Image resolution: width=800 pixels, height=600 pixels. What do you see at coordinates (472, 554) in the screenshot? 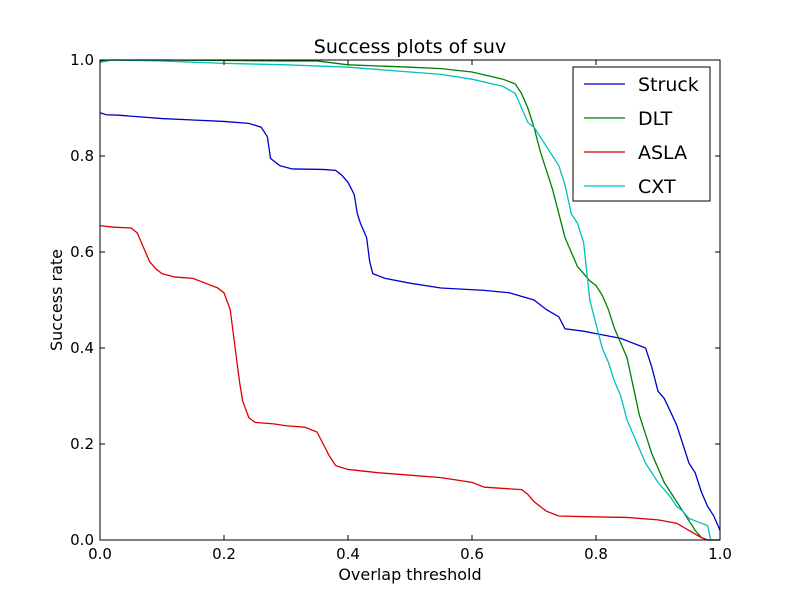
I see `x-tick-label: 0.6` at bounding box center [472, 554].